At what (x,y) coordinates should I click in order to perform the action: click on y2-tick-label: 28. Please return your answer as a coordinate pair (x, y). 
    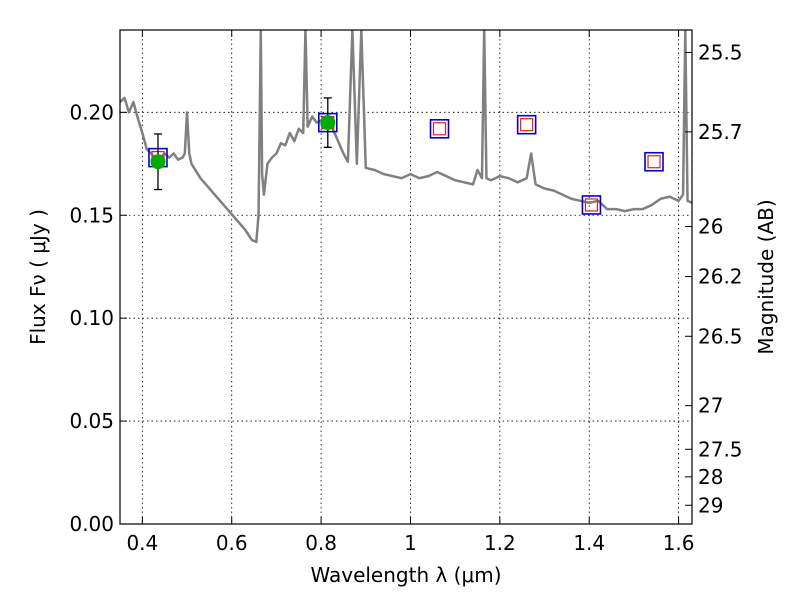
    Looking at the image, I should click on (710, 477).